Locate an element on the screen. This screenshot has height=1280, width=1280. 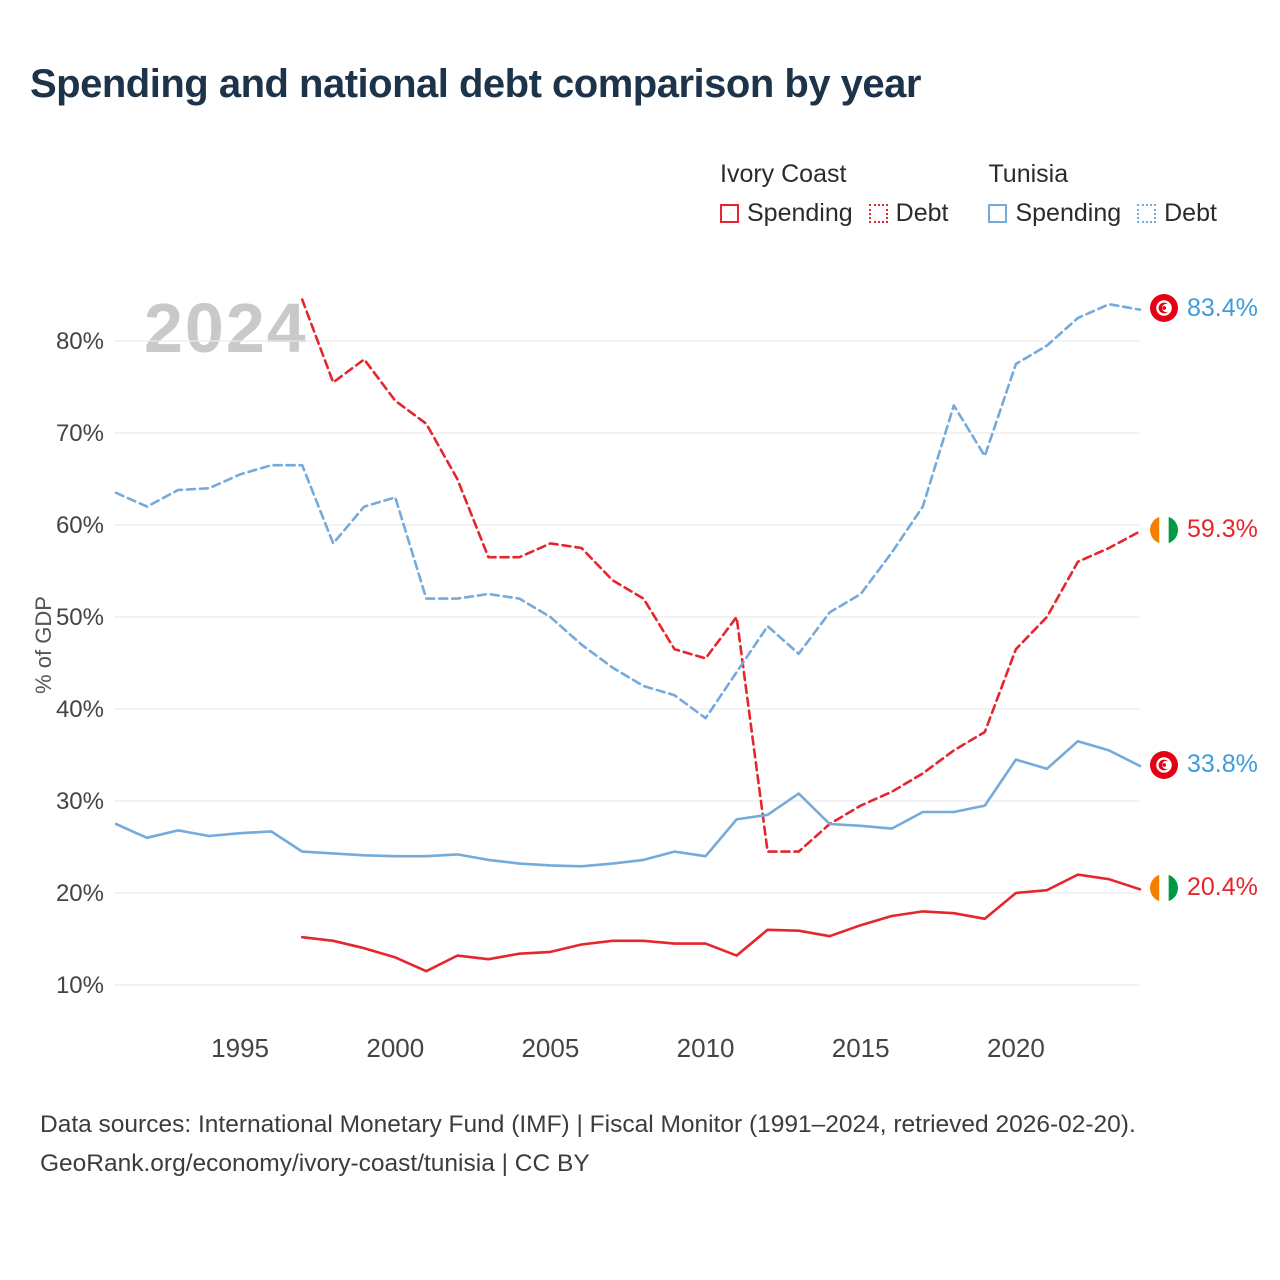
y-tick-label: 70% is located at coordinates (80, 433).